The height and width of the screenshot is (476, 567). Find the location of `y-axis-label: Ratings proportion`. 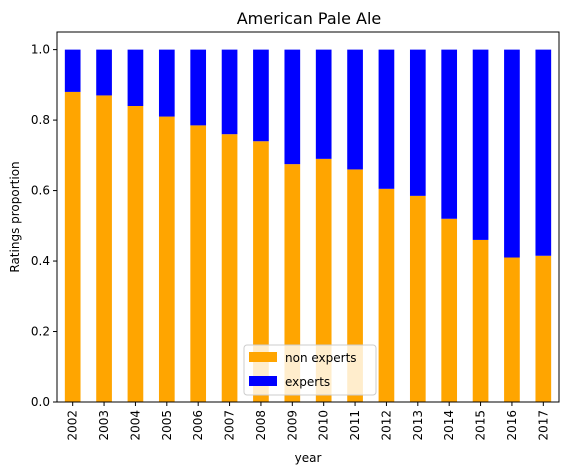

y-axis-label: Ratings proportion is located at coordinates (15, 216).